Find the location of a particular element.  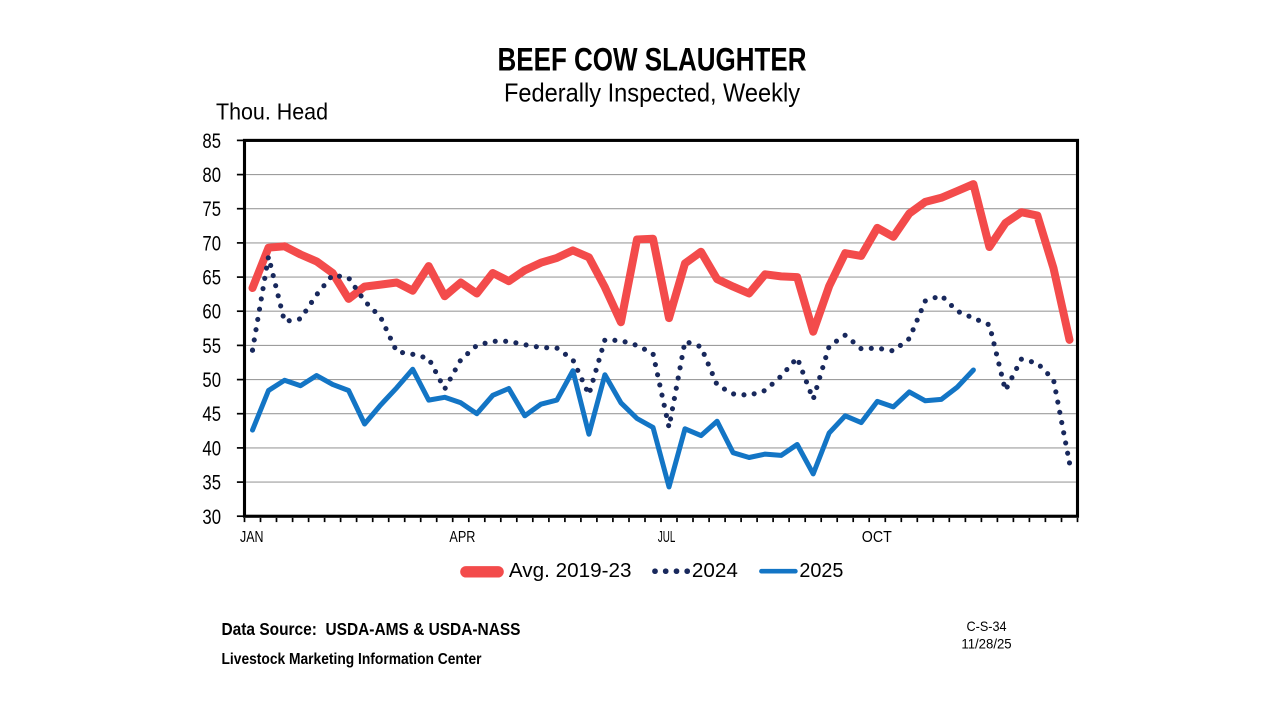

svg-text: 75 is located at coordinates (211, 209).